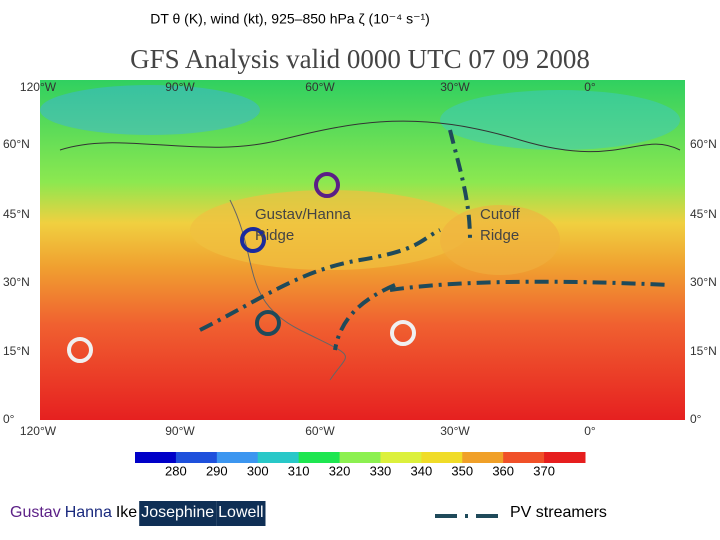 Image resolution: width=720 pixels, height=540 pixels. Describe the element at coordinates (544, 470) in the screenshot. I see `colorbar-label: 370` at that location.